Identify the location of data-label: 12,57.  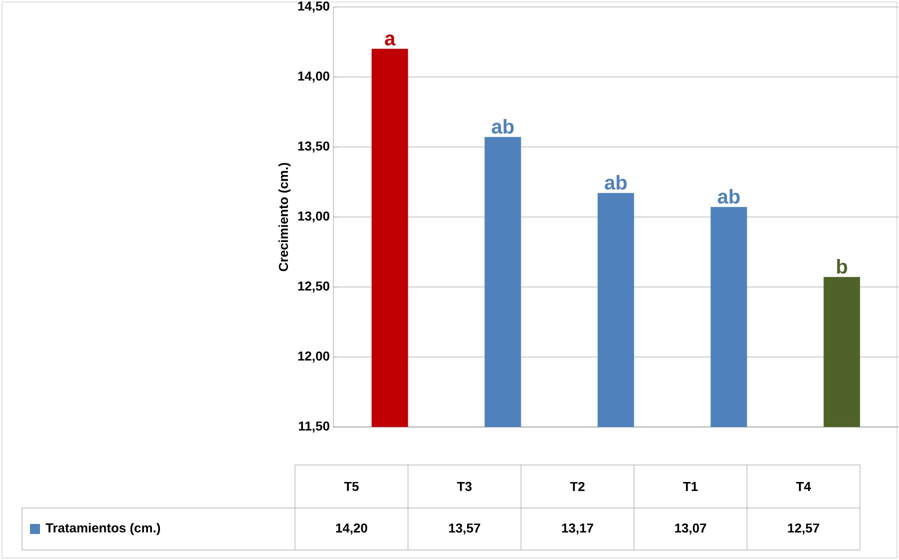
(804, 529).